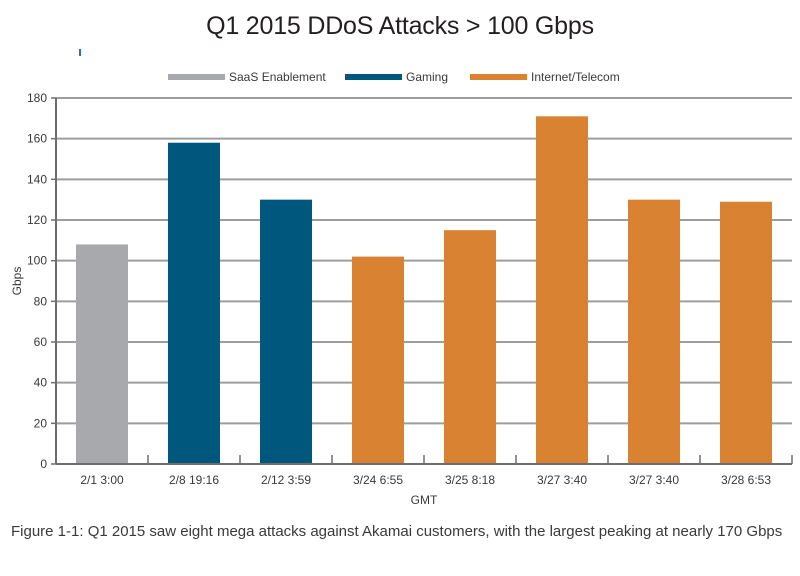 Image resolution: width=800 pixels, height=576 pixels. I want to click on x-tick-label: 3/28 6:53, so click(746, 480).